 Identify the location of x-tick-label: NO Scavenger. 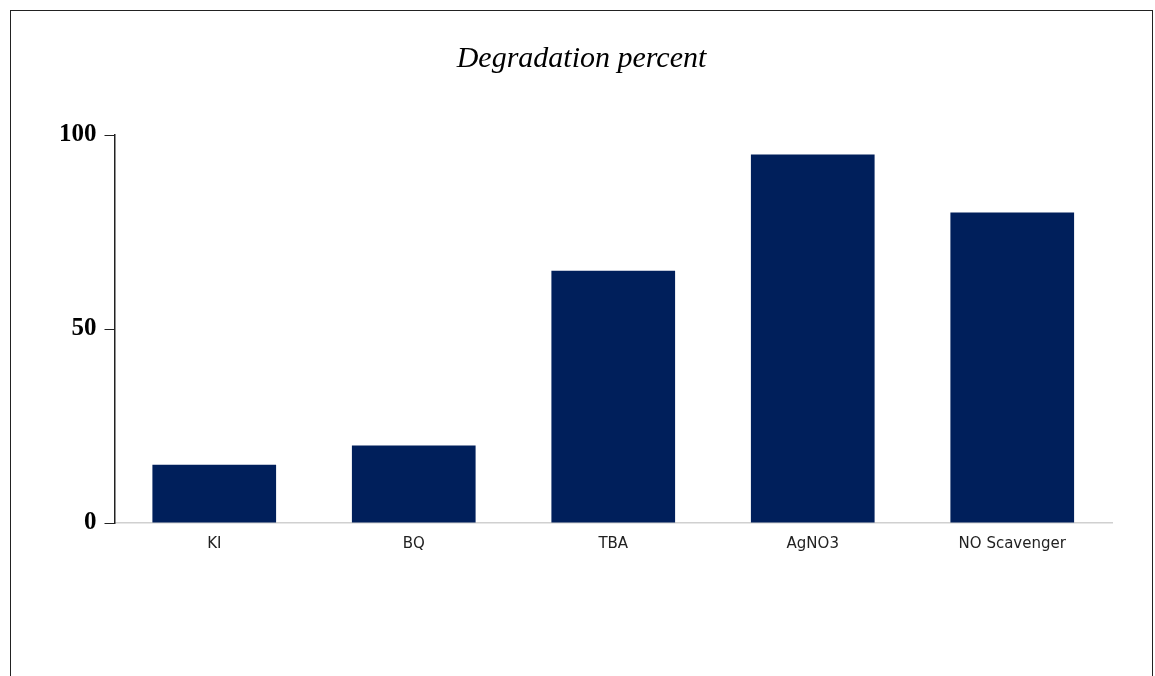
(1012, 542).